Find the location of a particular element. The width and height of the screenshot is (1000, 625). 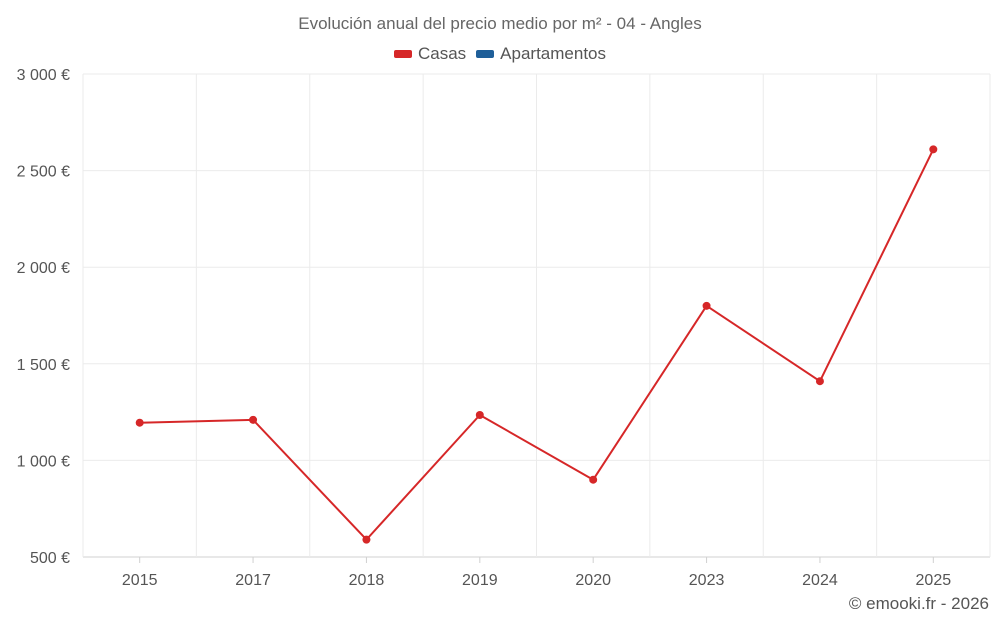

x-tick-label: 2019 is located at coordinates (480, 580).